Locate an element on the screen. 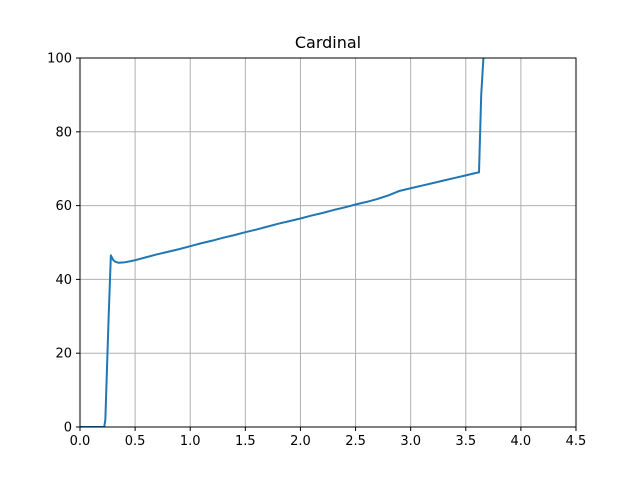  x-tick-label: 1.0 is located at coordinates (190, 441).